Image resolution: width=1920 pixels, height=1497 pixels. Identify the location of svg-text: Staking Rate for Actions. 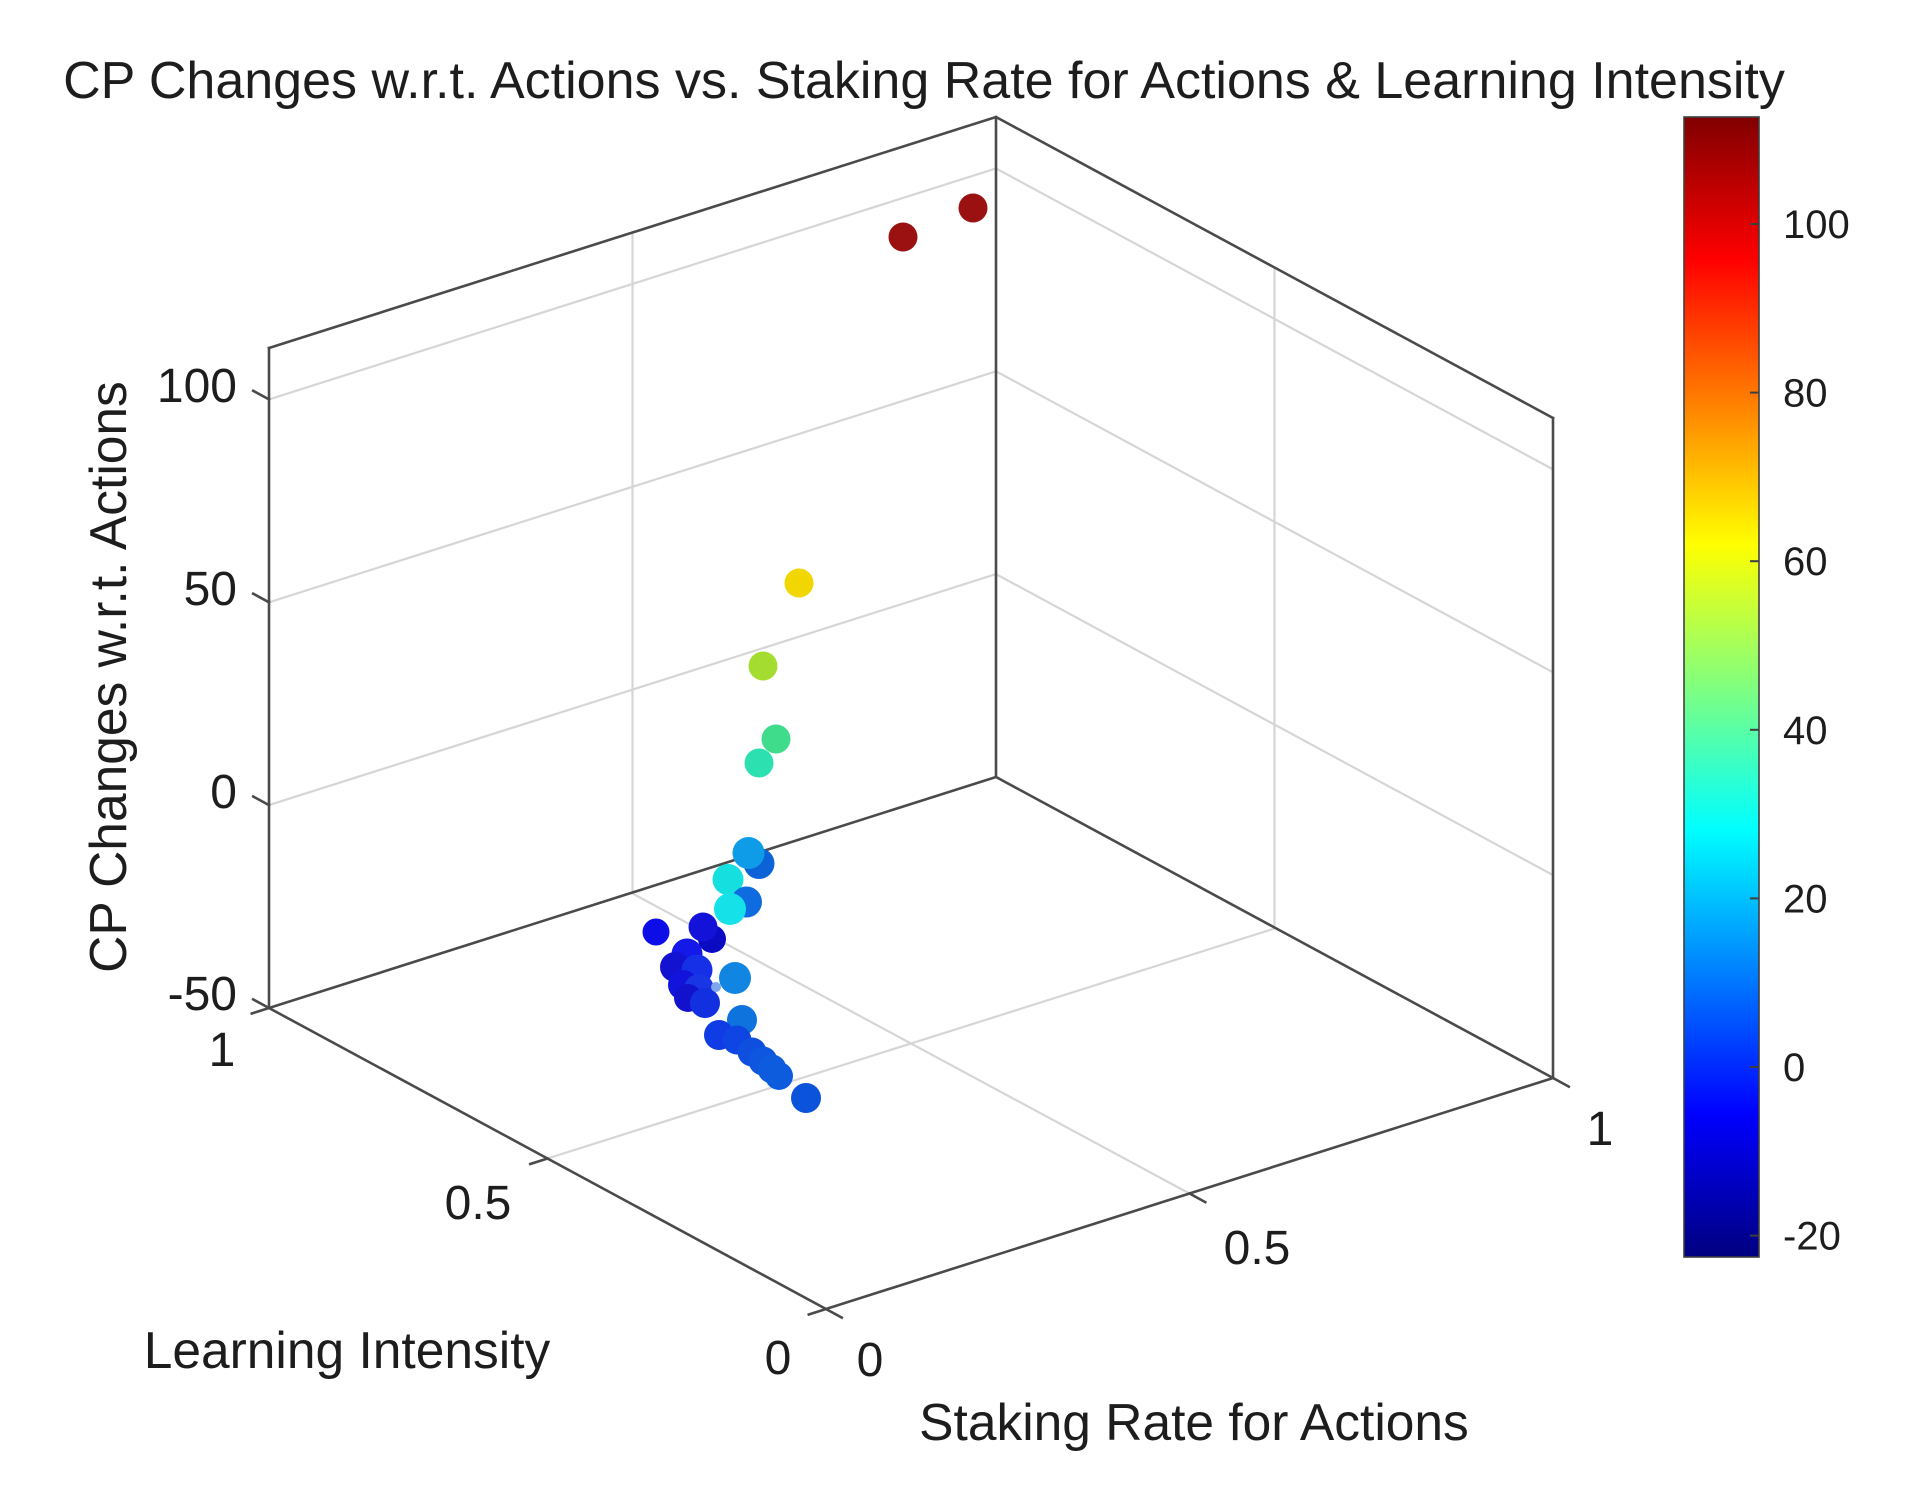
(1194, 1422).